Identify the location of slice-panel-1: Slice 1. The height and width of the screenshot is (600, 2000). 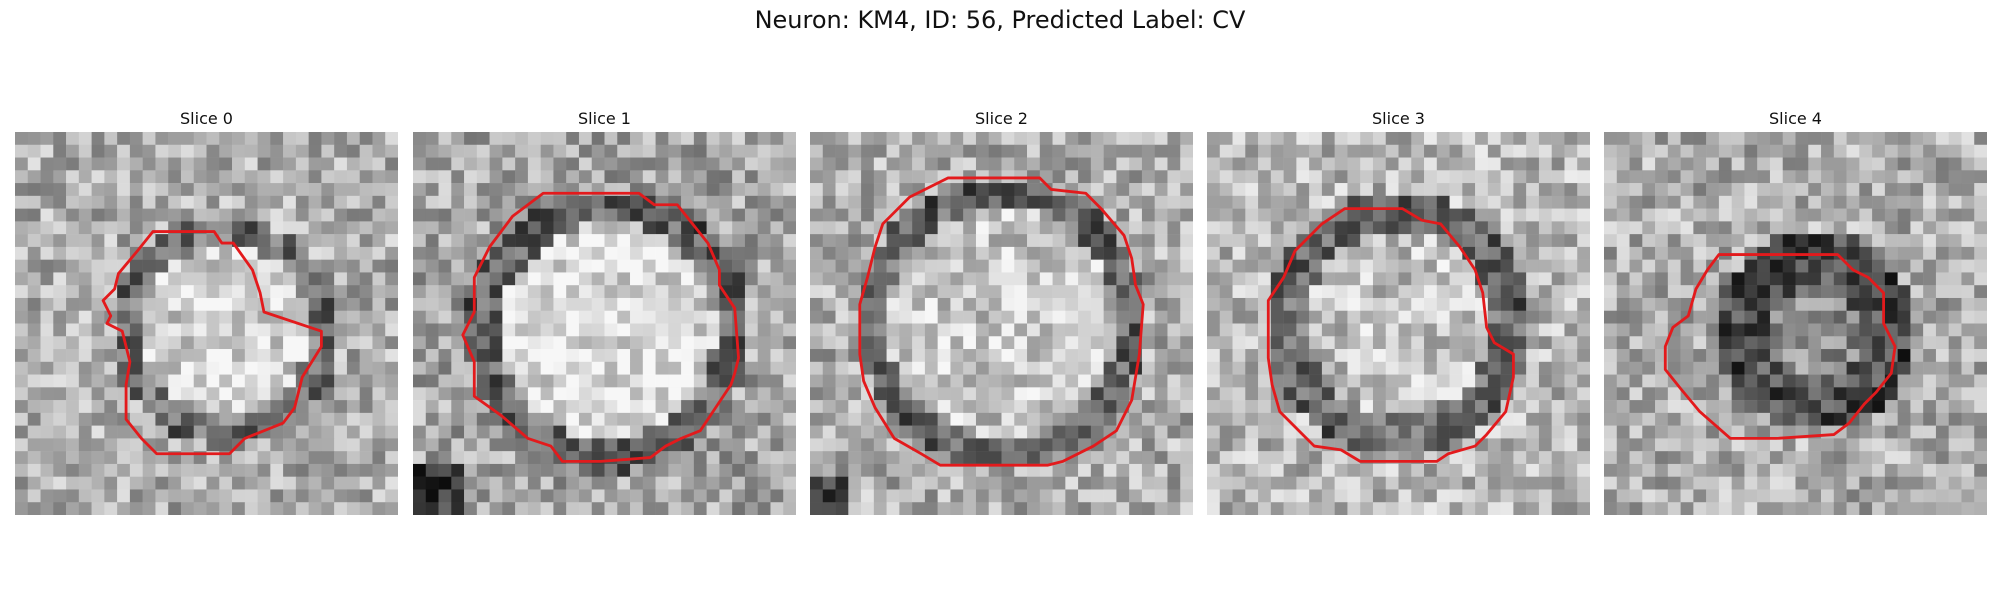
(604, 312).